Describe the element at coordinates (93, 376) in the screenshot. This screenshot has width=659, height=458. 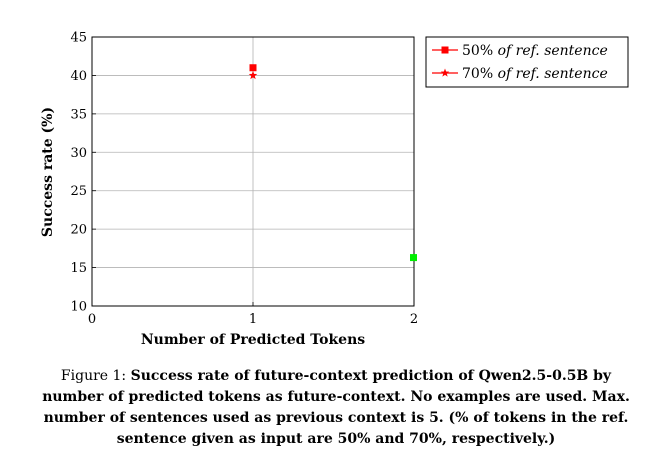
I see `caption-number: Figure 1:` at that location.